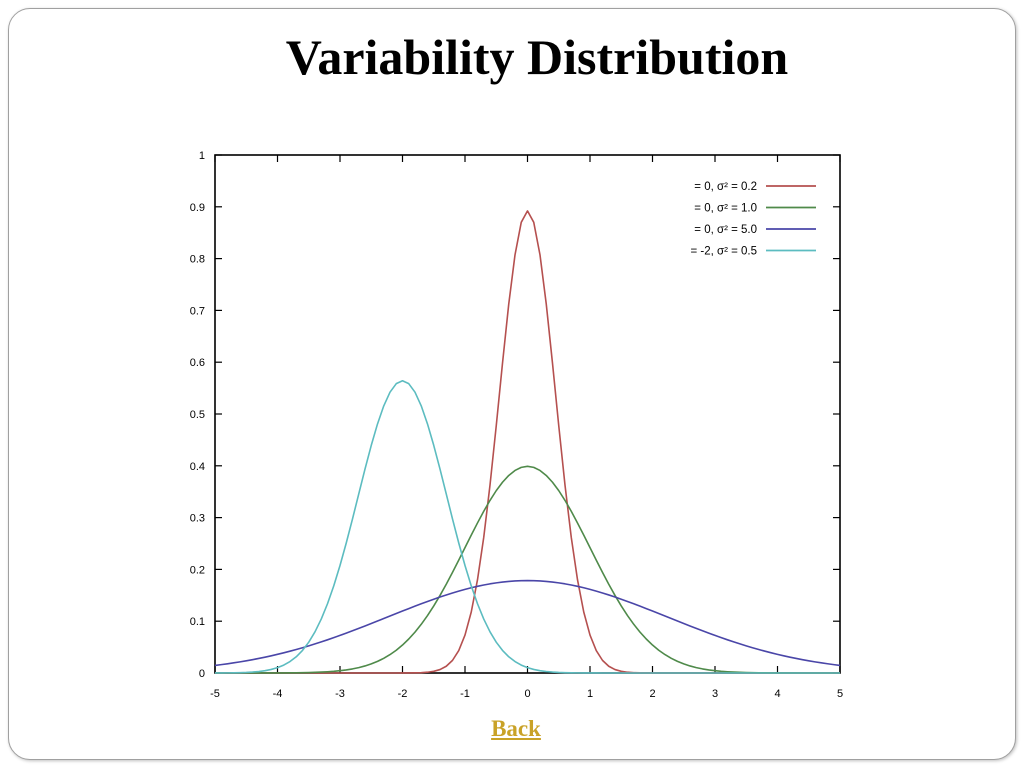 This screenshot has width=1024, height=768. What do you see at coordinates (527, 694) in the screenshot?
I see `x-tick-label: 0` at bounding box center [527, 694].